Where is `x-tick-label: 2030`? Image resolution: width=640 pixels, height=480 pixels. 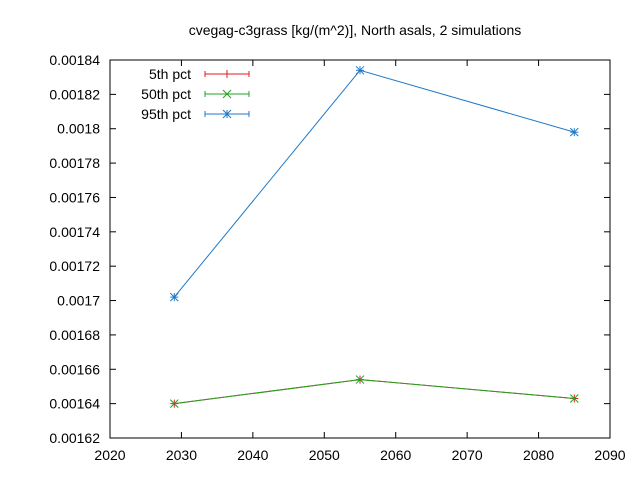 x-tick-label: 2030 is located at coordinates (181, 455).